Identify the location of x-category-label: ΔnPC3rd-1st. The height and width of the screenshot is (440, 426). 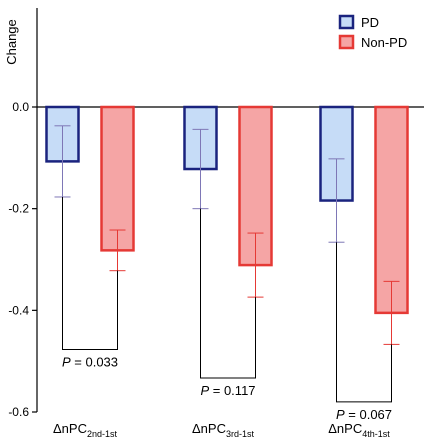
(223, 430).